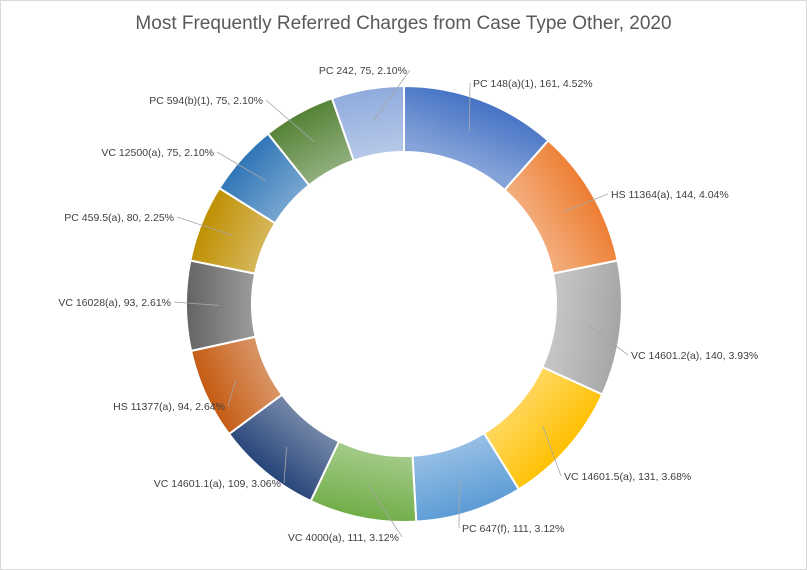  Describe the element at coordinates (670, 195) in the screenshot. I see `data-label-hs-11364-a: HS 11364(a), 144, 4.04%` at that location.